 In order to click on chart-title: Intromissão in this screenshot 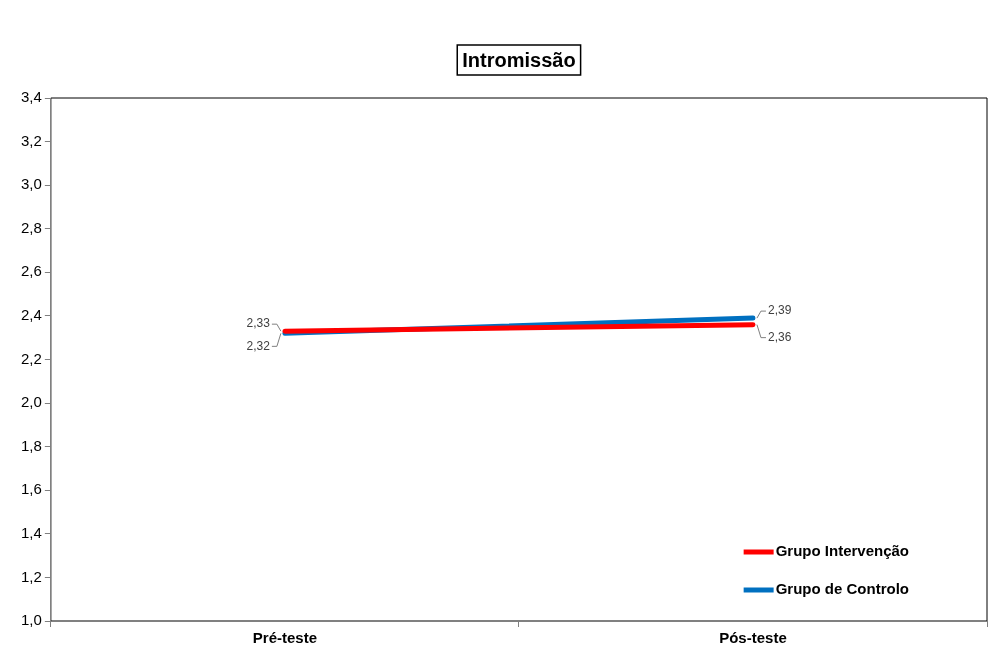, I will do `click(519, 59)`.